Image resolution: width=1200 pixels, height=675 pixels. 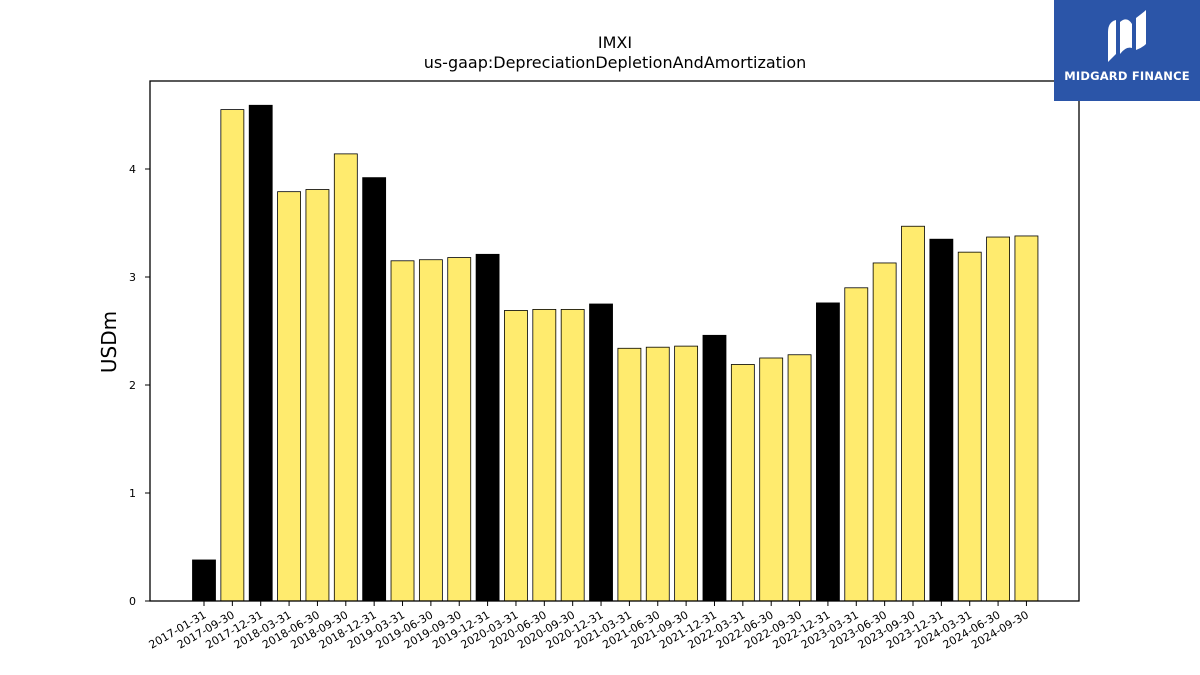 I want to click on chart-title: IMXI, so click(x=615, y=42).